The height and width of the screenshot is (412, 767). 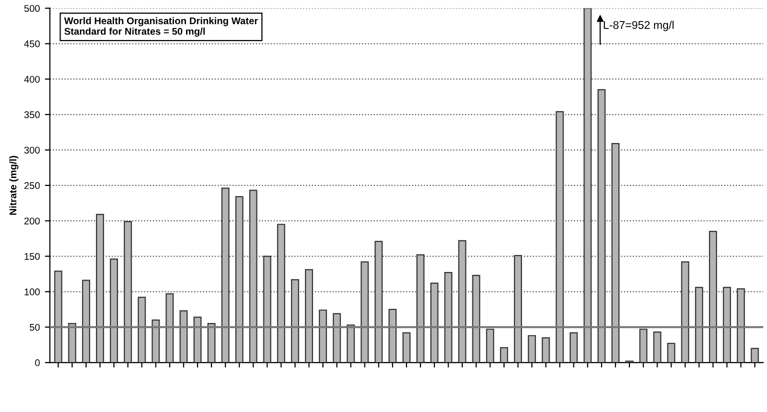 What do you see at coordinates (32, 292) in the screenshot?
I see `y-tick-label: 100` at bounding box center [32, 292].